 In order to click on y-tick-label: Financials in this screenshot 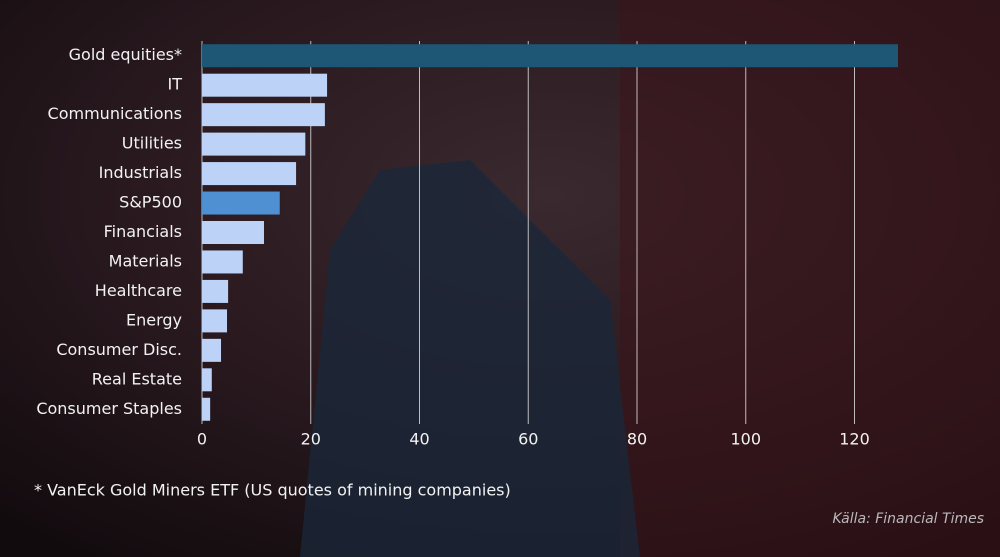, I will do `click(143, 231)`.